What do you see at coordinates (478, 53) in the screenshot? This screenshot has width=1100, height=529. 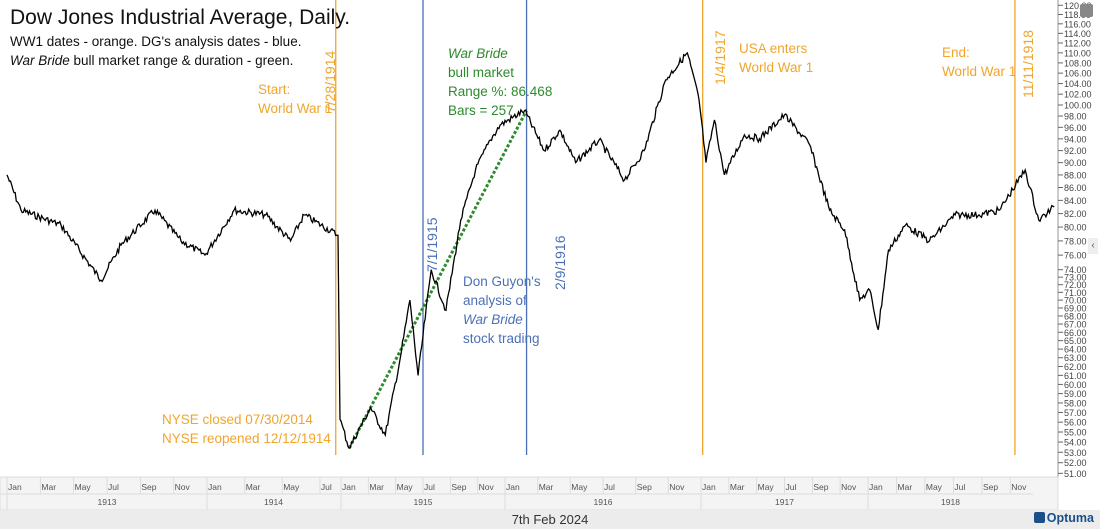 I see `war-bride-title: War Bride` at bounding box center [478, 53].